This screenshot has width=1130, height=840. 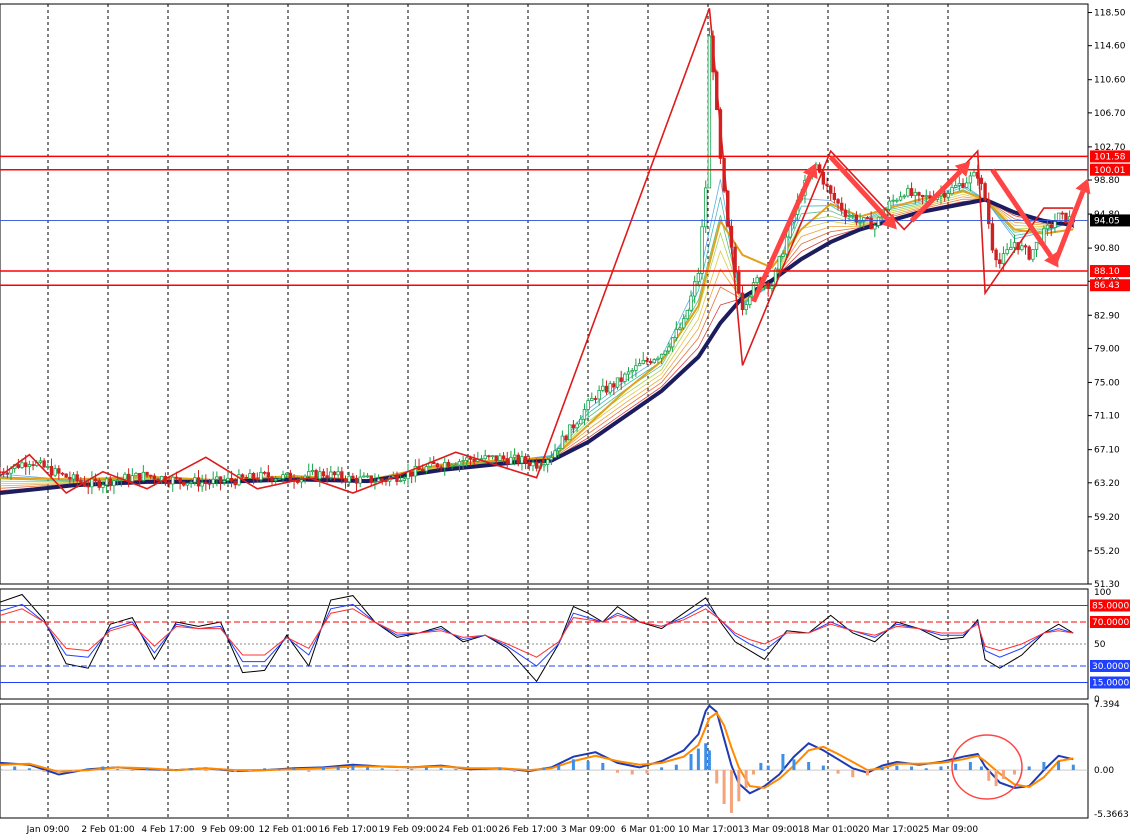 What do you see at coordinates (1104, 771) in the screenshot?
I see `macd-tick-label: 0.00` at bounding box center [1104, 771].